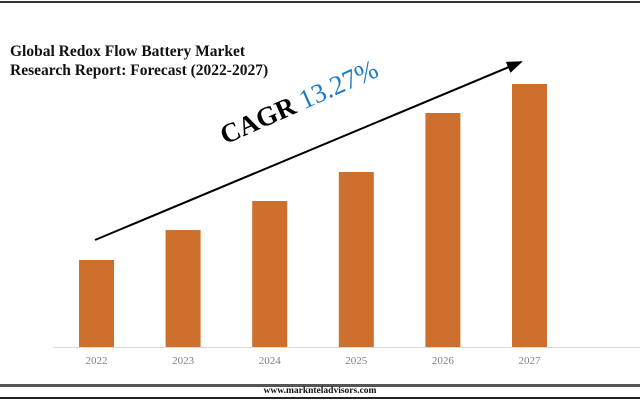 This screenshot has height=400, width=640. What do you see at coordinates (443, 230) in the screenshot?
I see `bar-2026` at bounding box center [443, 230].